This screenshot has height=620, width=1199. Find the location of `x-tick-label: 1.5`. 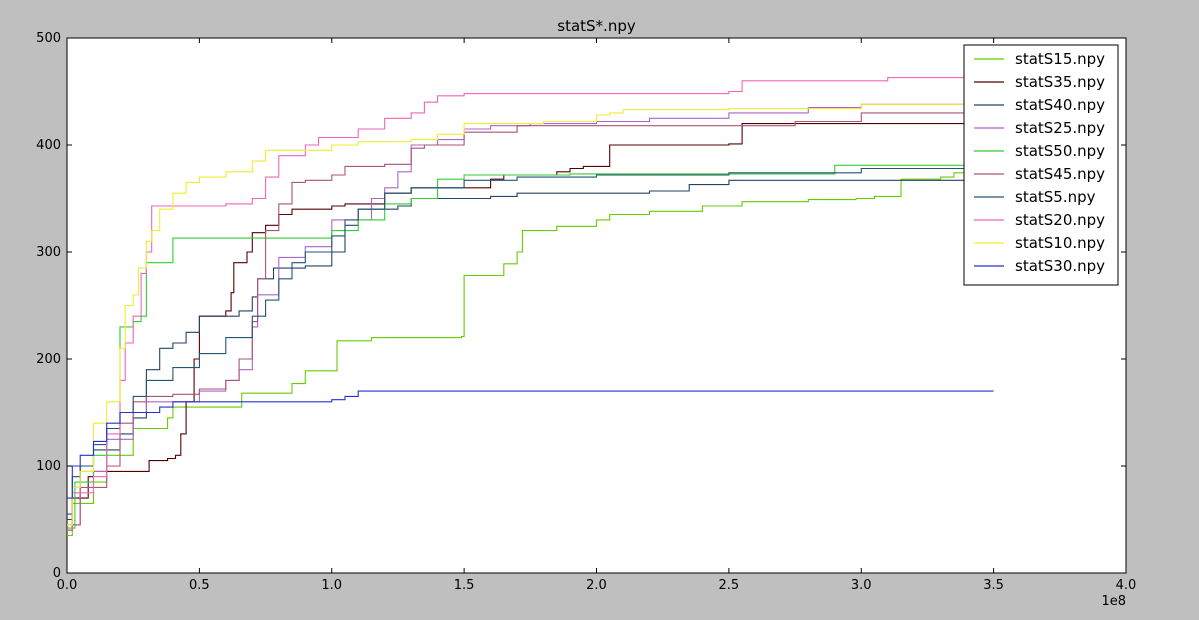

x-tick-label: 1.5 is located at coordinates (464, 585).